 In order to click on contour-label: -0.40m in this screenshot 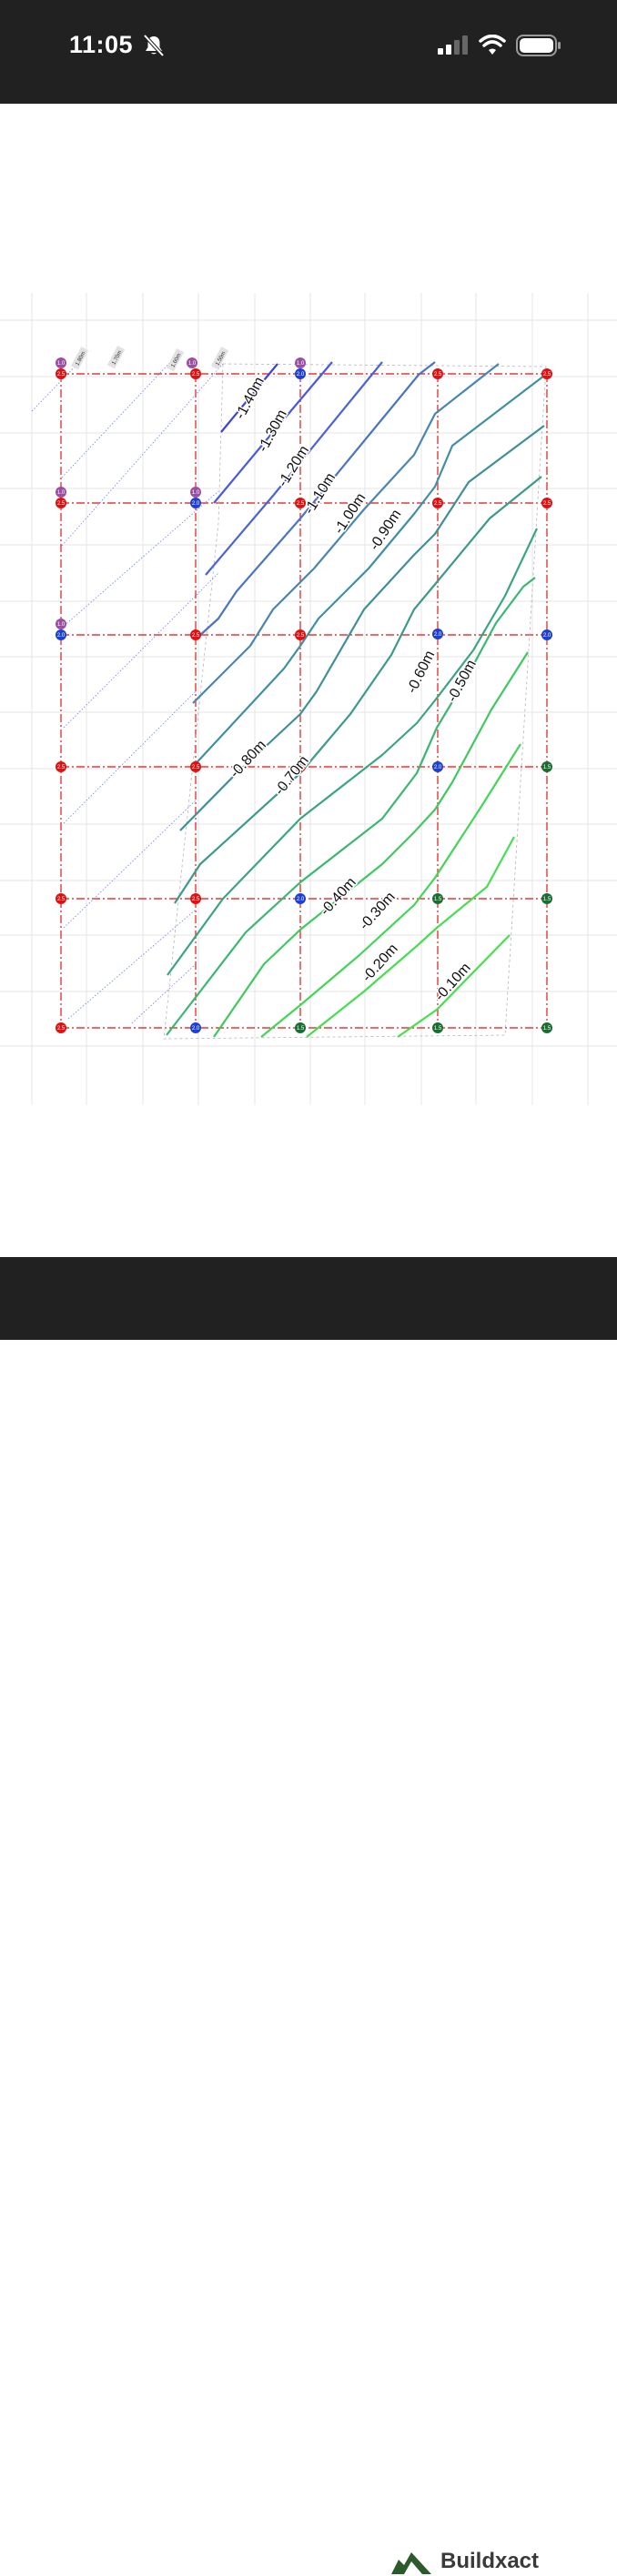, I will do `click(338, 897)`.